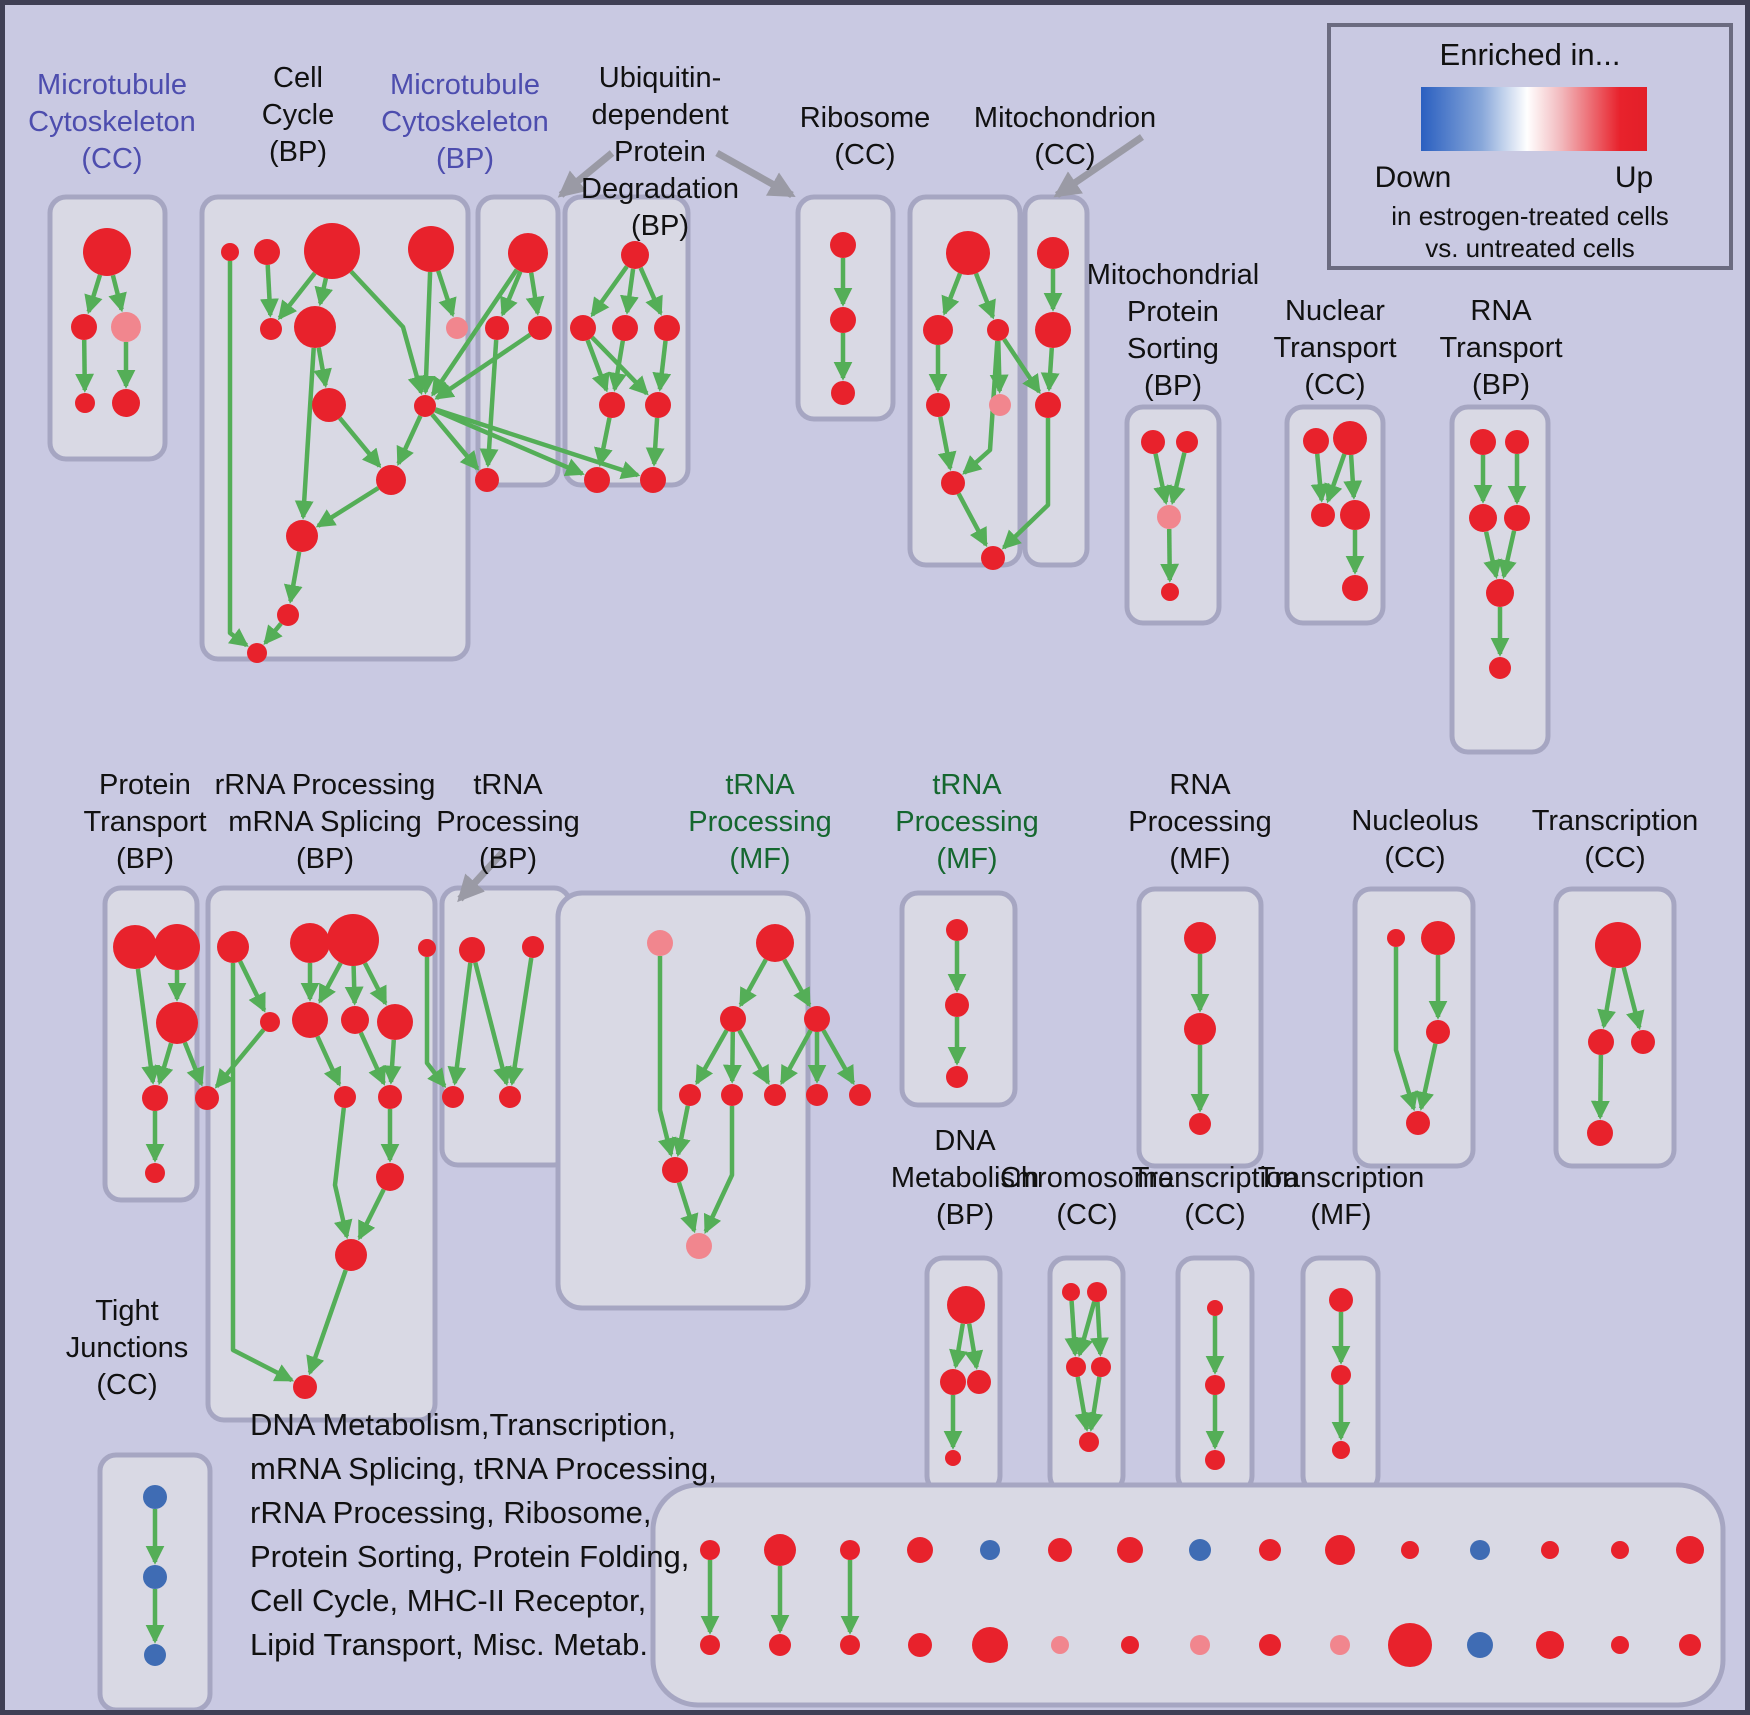 This screenshot has height=1715, width=1750. What do you see at coordinates (965, 1178) in the screenshot?
I see `label-dna-metabolism: DNA Metabolism (BP)` at bounding box center [965, 1178].